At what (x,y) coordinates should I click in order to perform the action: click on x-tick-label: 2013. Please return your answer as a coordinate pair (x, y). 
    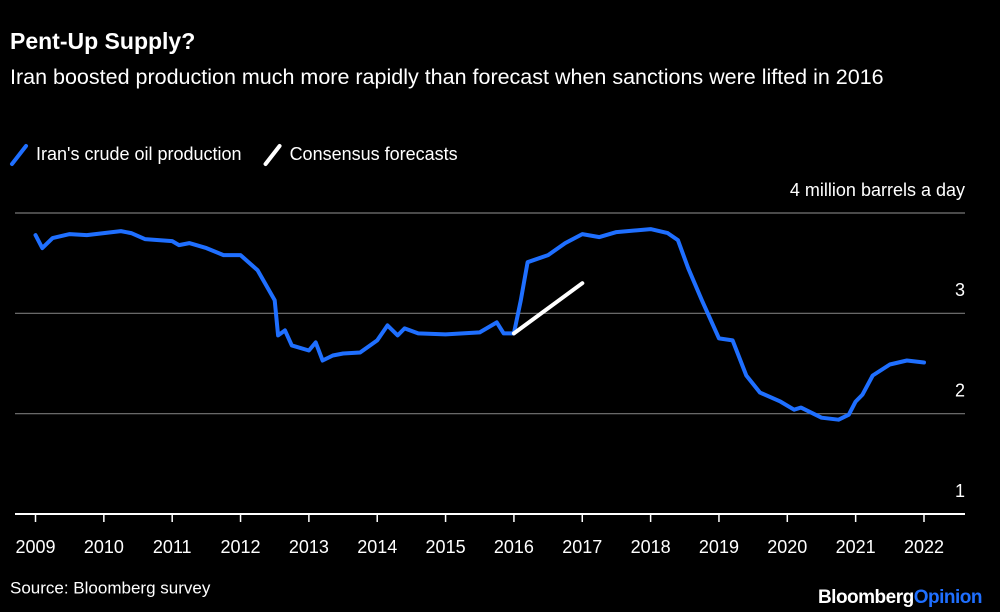
    Looking at the image, I should click on (309, 547).